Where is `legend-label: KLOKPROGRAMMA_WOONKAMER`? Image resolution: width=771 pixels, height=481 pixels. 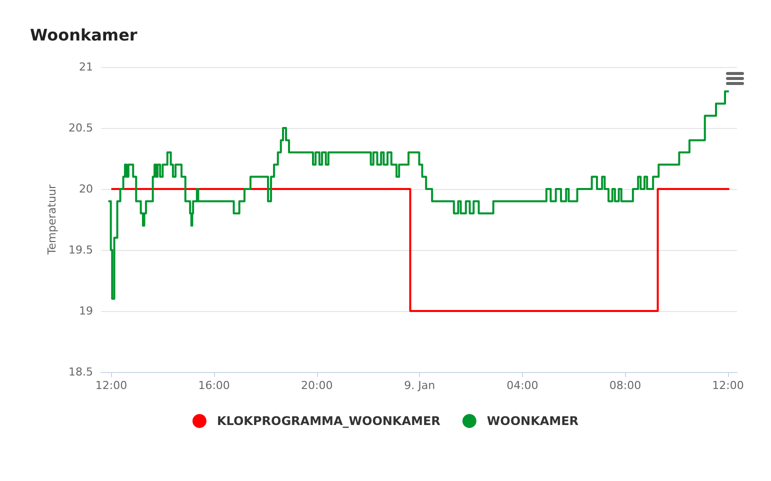
legend-label: KLOKPROGRAMMA_WOONKAMER is located at coordinates (328, 421).